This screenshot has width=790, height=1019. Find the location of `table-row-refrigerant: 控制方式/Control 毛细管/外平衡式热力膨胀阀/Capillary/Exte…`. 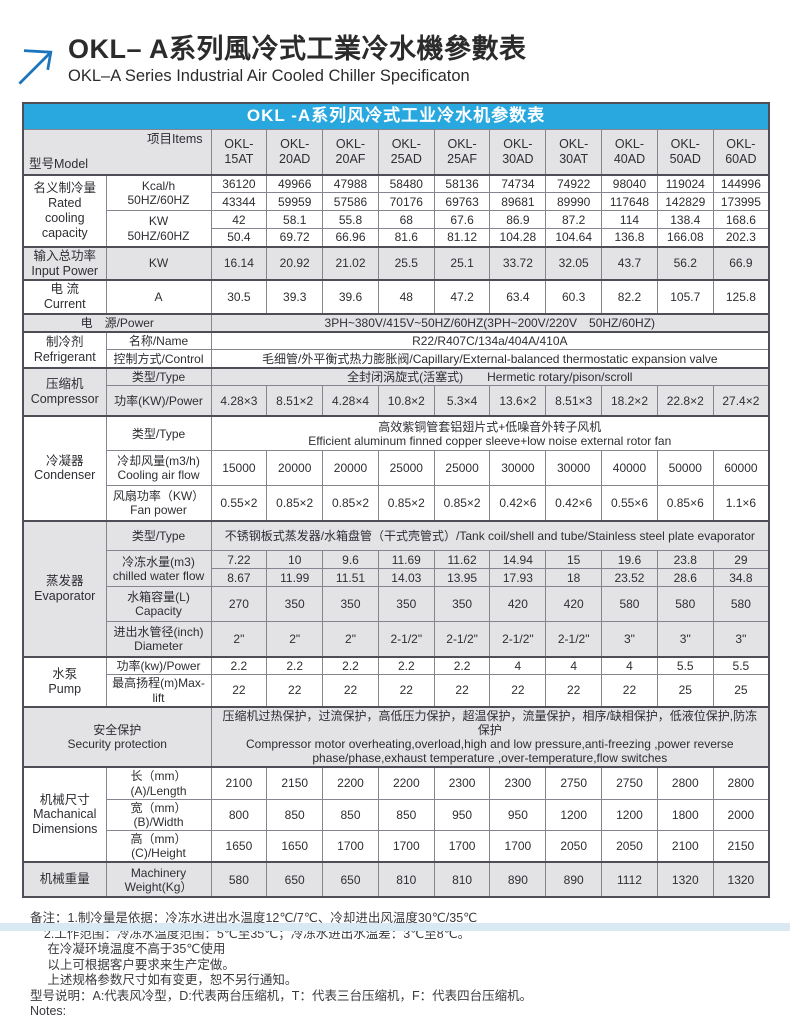

table-row-refrigerant: 控制方式/Control 毛细管/外平衡式热力膨胀阀/Capillary/Exte… is located at coordinates (396, 359).